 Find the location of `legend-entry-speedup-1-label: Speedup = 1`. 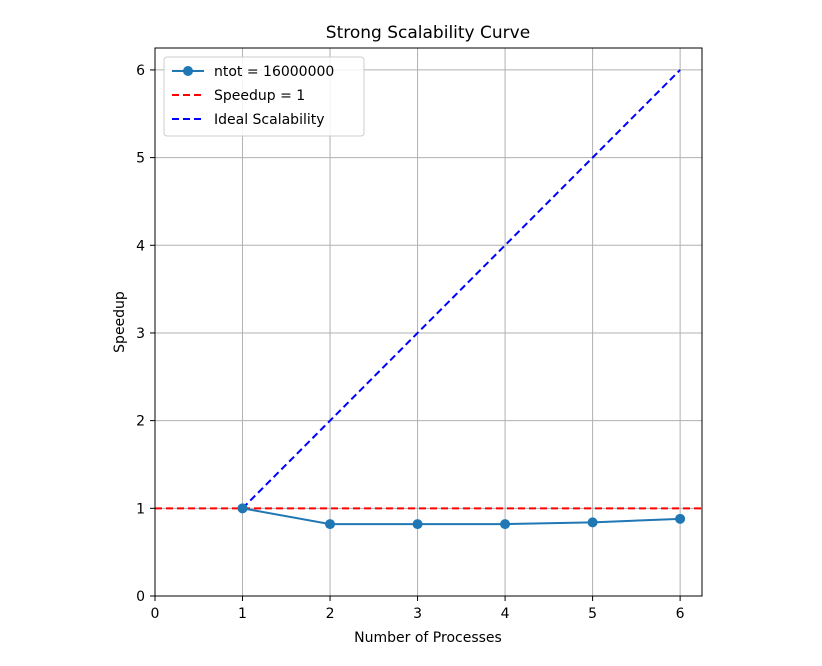

legend-entry-speedup-1-label: Speedup = 1 is located at coordinates (259, 96).